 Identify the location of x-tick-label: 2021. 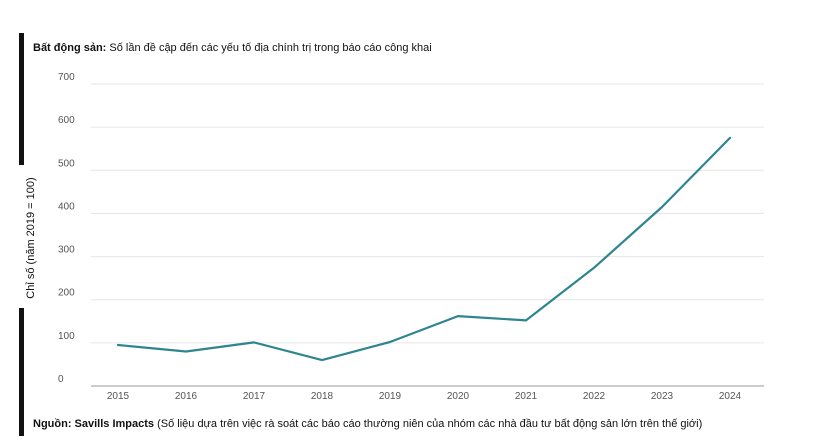
(526, 396).